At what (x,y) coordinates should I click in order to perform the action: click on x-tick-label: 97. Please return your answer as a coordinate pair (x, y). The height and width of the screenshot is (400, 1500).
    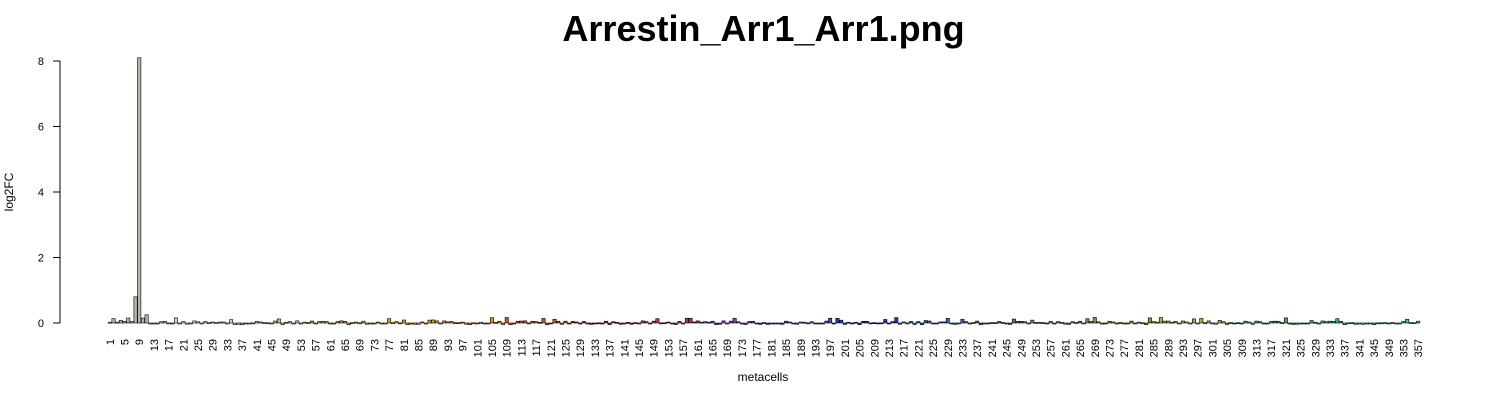
    Looking at the image, I should click on (464, 345).